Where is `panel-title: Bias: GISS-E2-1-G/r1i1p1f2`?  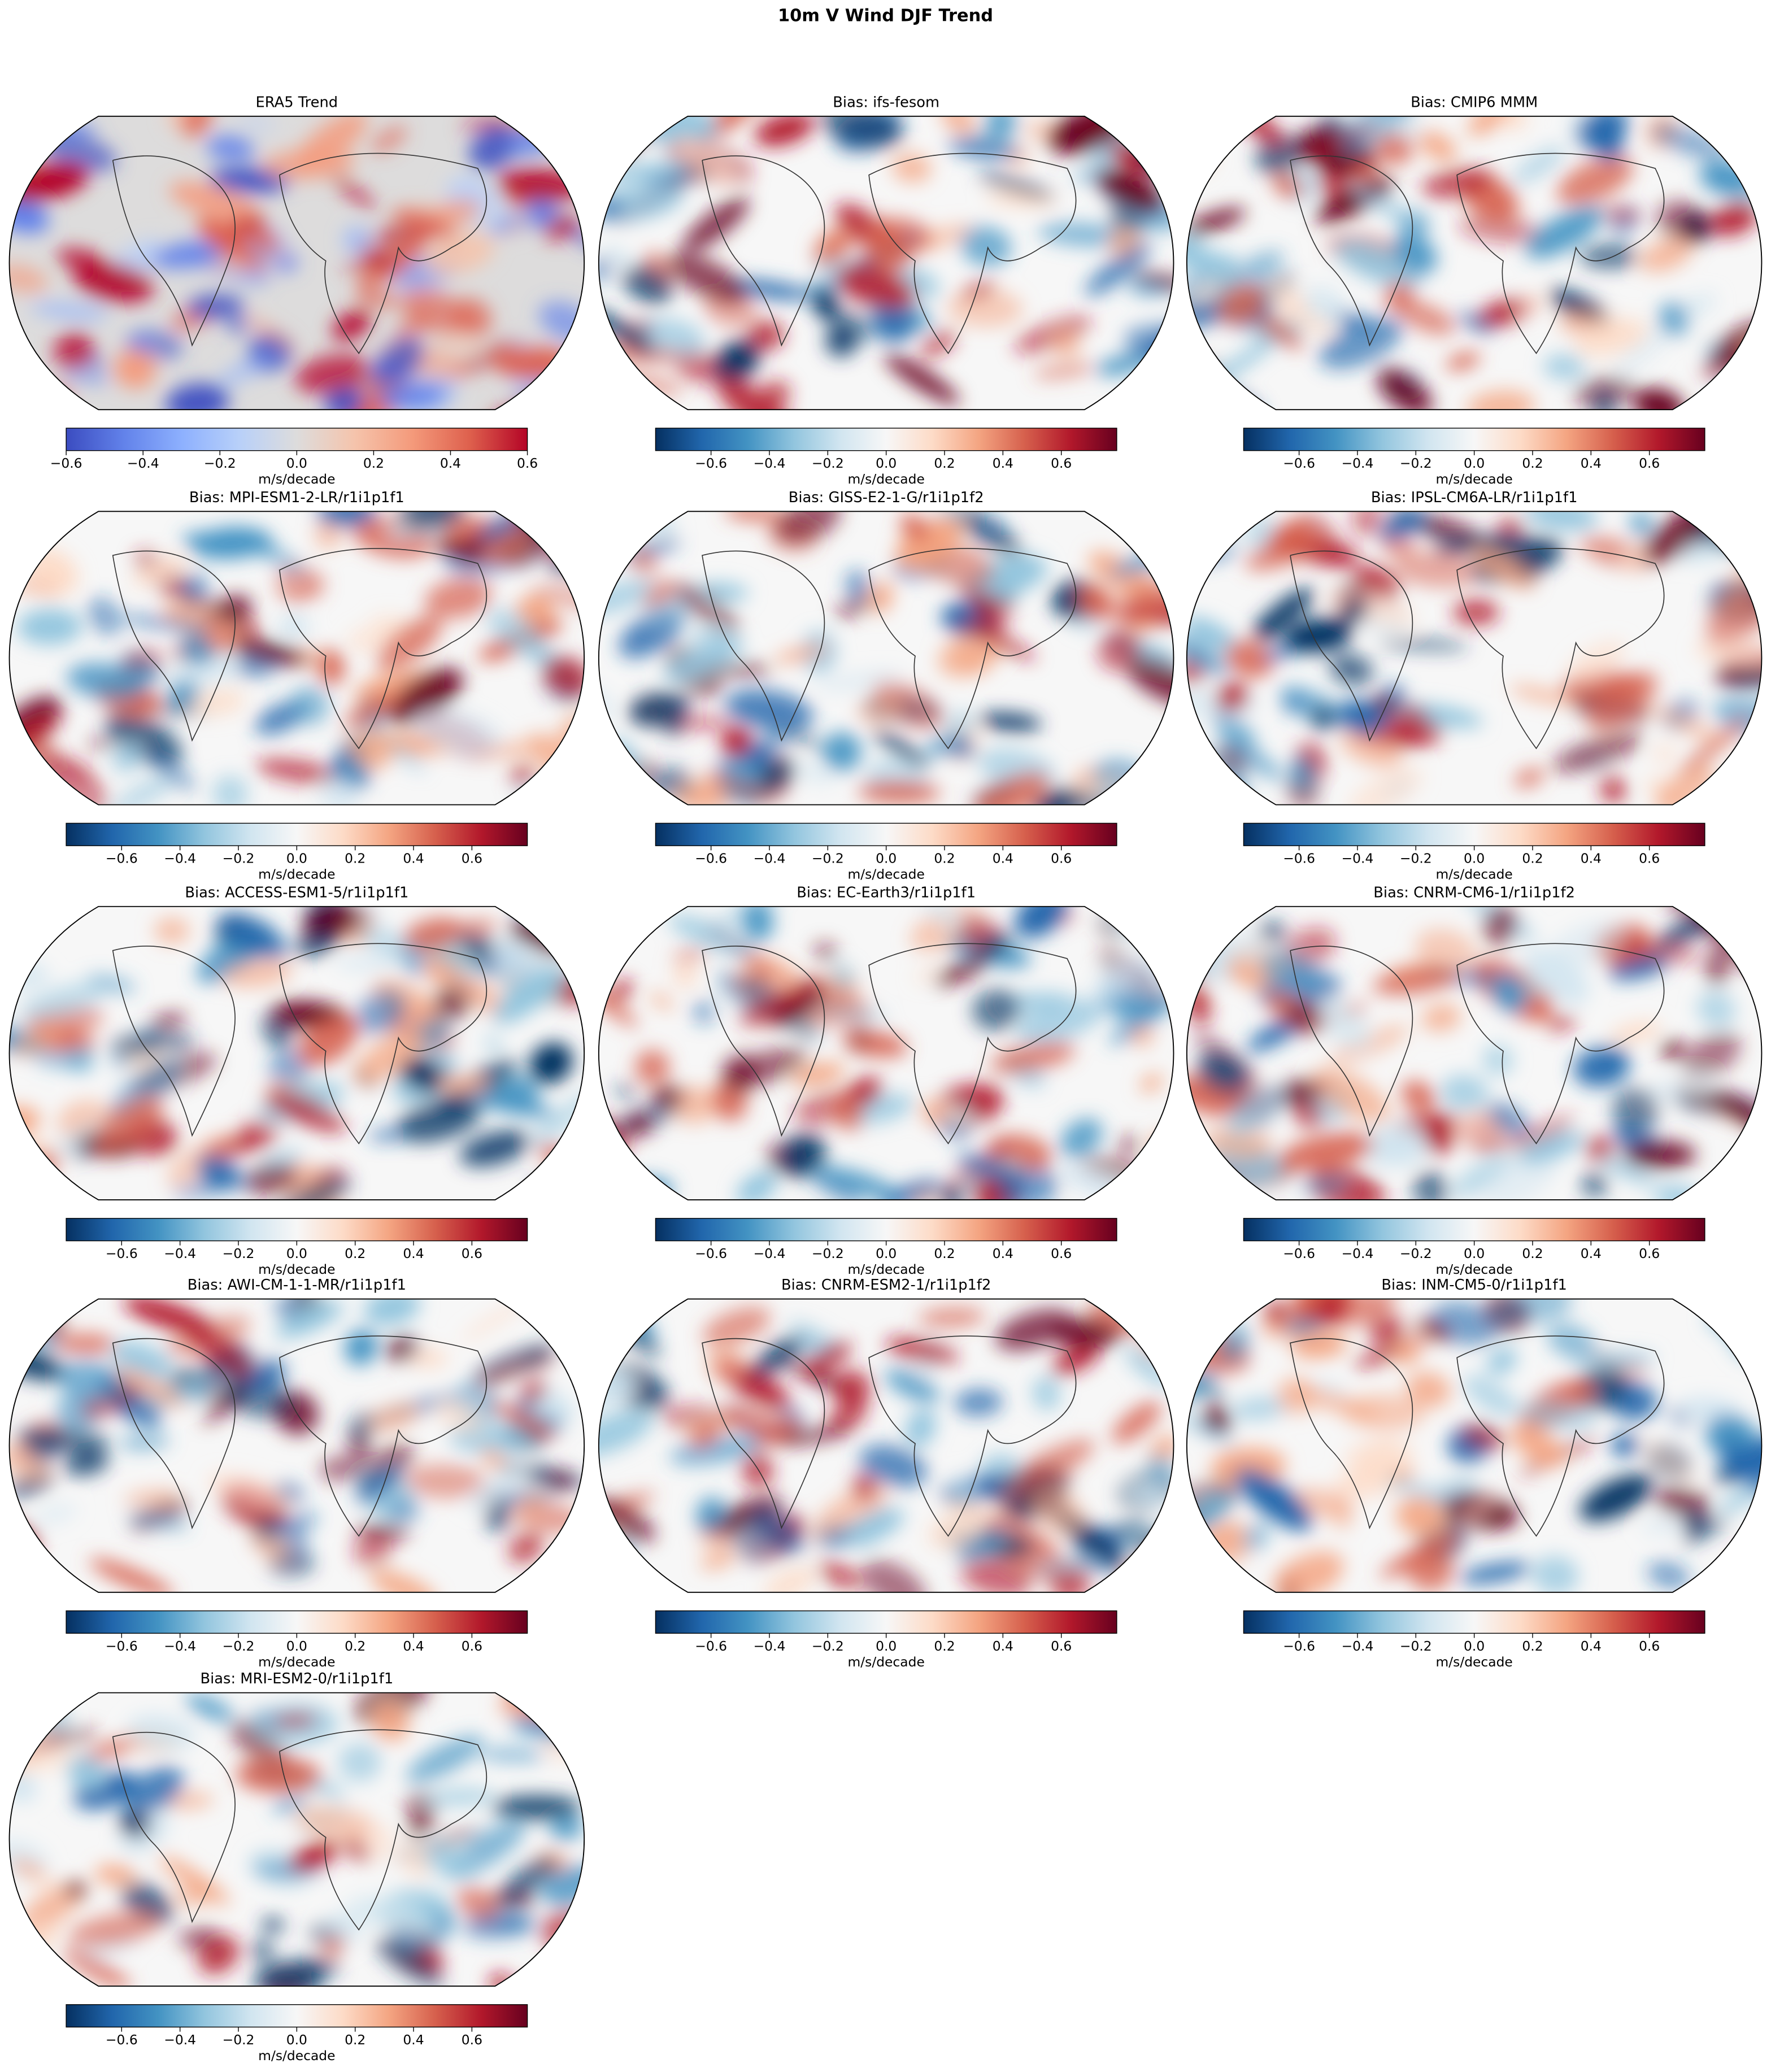 panel-title: Bias: GISS-E2-1-G/r1i1p1f2 is located at coordinates (886, 497).